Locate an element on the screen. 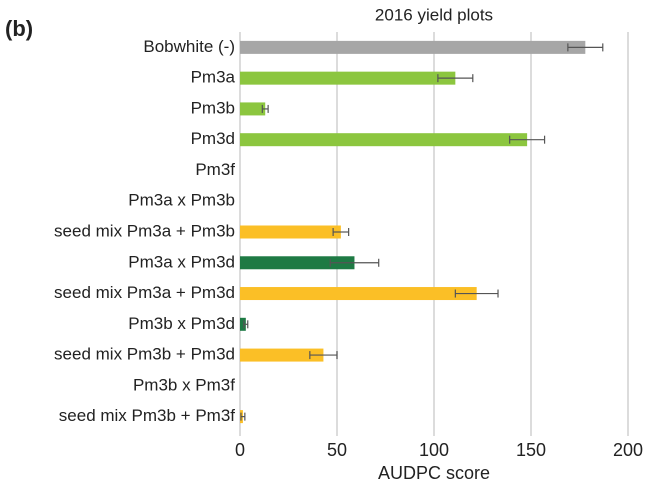  y-tick-label: Pm3b x Pm3d is located at coordinates (181, 323).